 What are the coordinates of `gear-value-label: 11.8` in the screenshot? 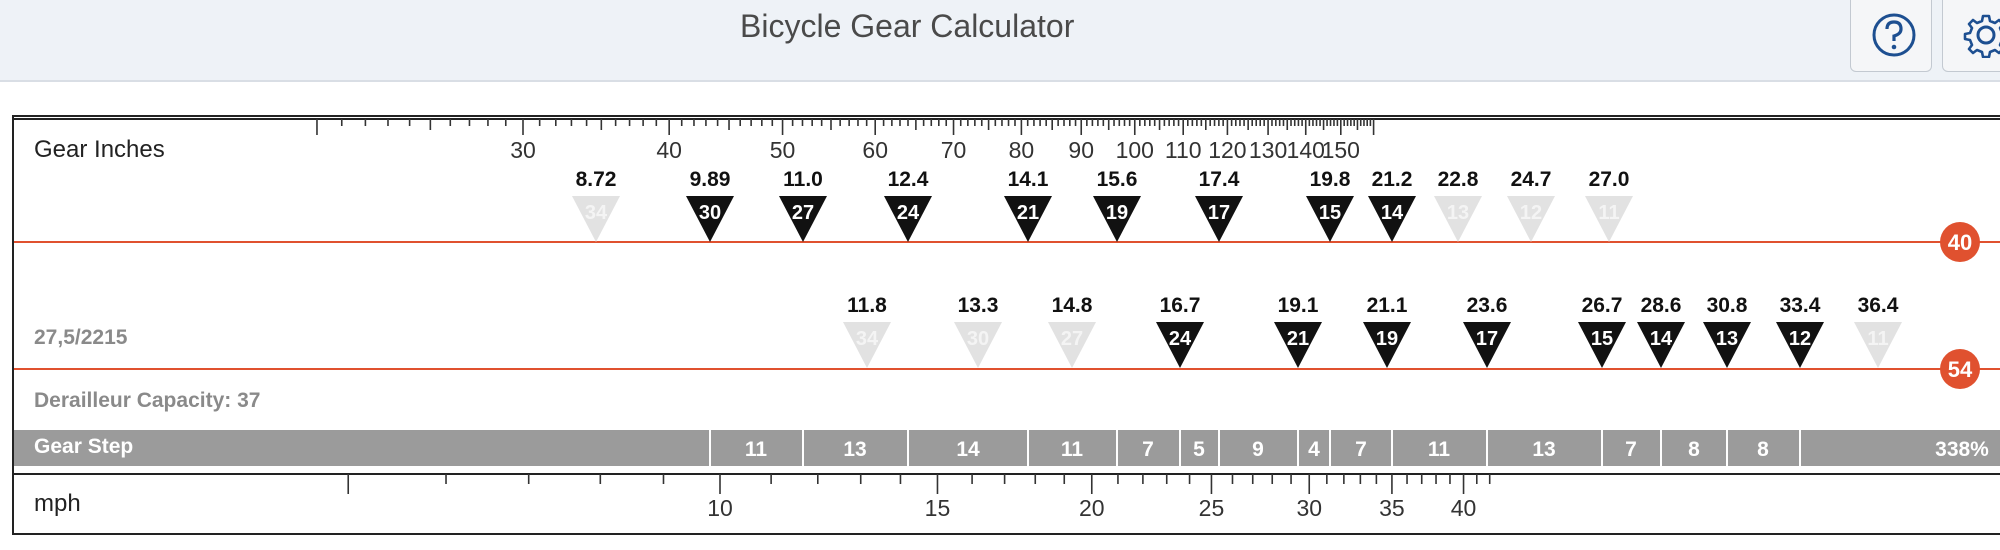 It's located at (867, 305).